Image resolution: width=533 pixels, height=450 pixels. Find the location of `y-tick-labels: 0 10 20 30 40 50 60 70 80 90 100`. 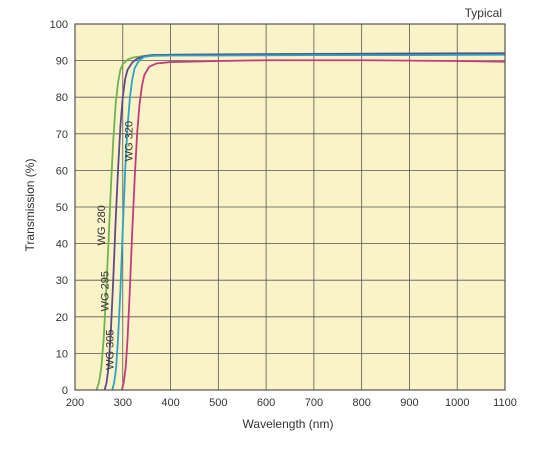

y-tick-labels: 0 10 20 30 40 50 60 70 80 90 100 is located at coordinates (59, 208).